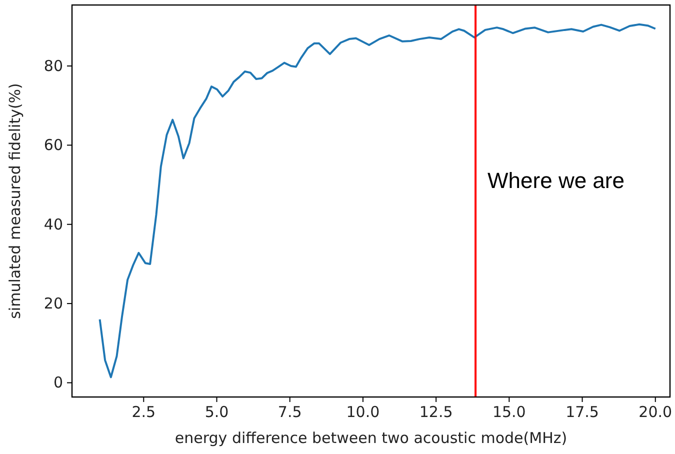 The width and height of the screenshot is (675, 454). I want to click on y-tick-label: 20, so click(53, 303).